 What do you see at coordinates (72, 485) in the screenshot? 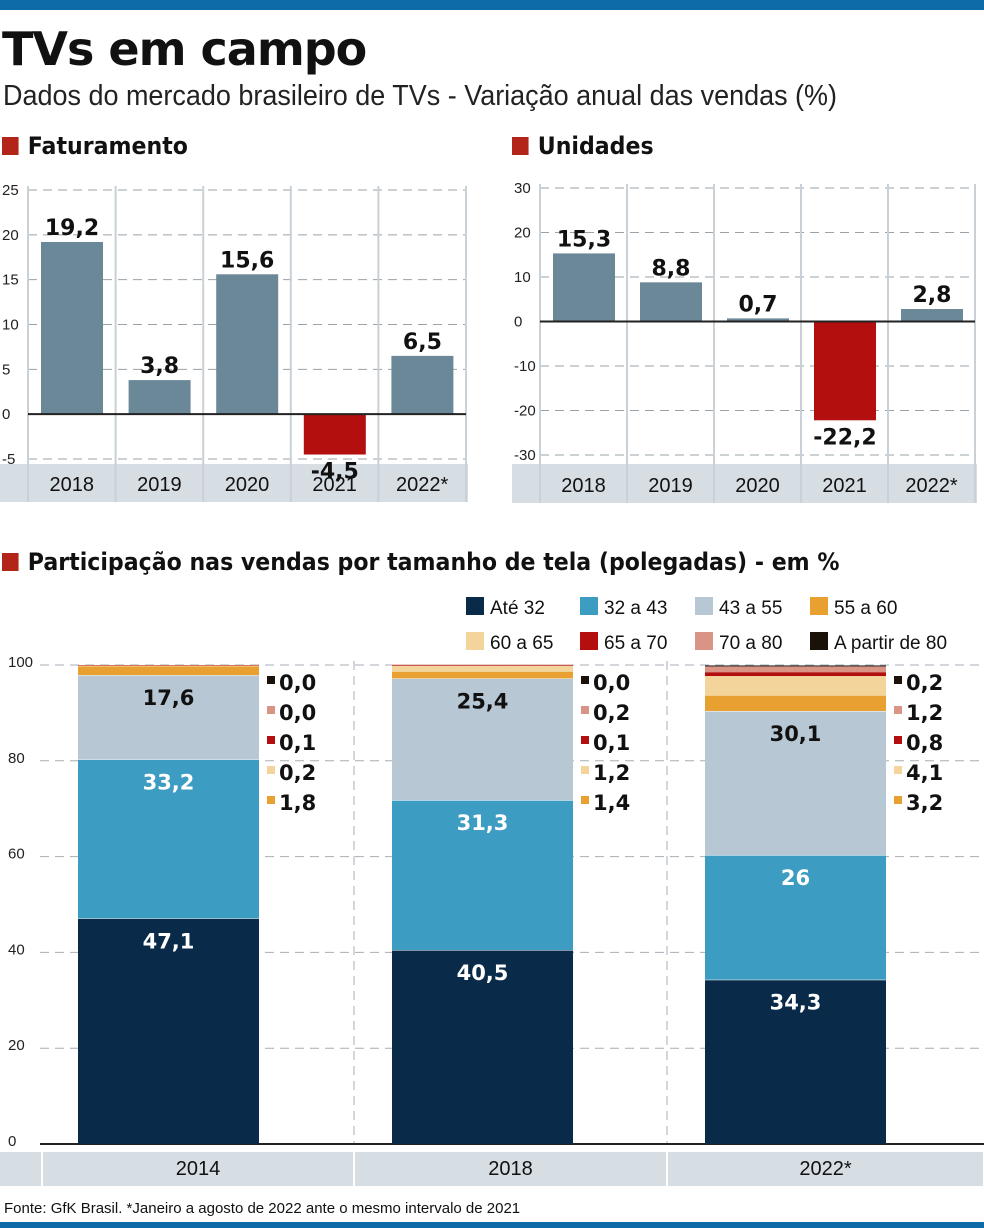
I see `chart-0-category-label: 2018` at bounding box center [72, 485].